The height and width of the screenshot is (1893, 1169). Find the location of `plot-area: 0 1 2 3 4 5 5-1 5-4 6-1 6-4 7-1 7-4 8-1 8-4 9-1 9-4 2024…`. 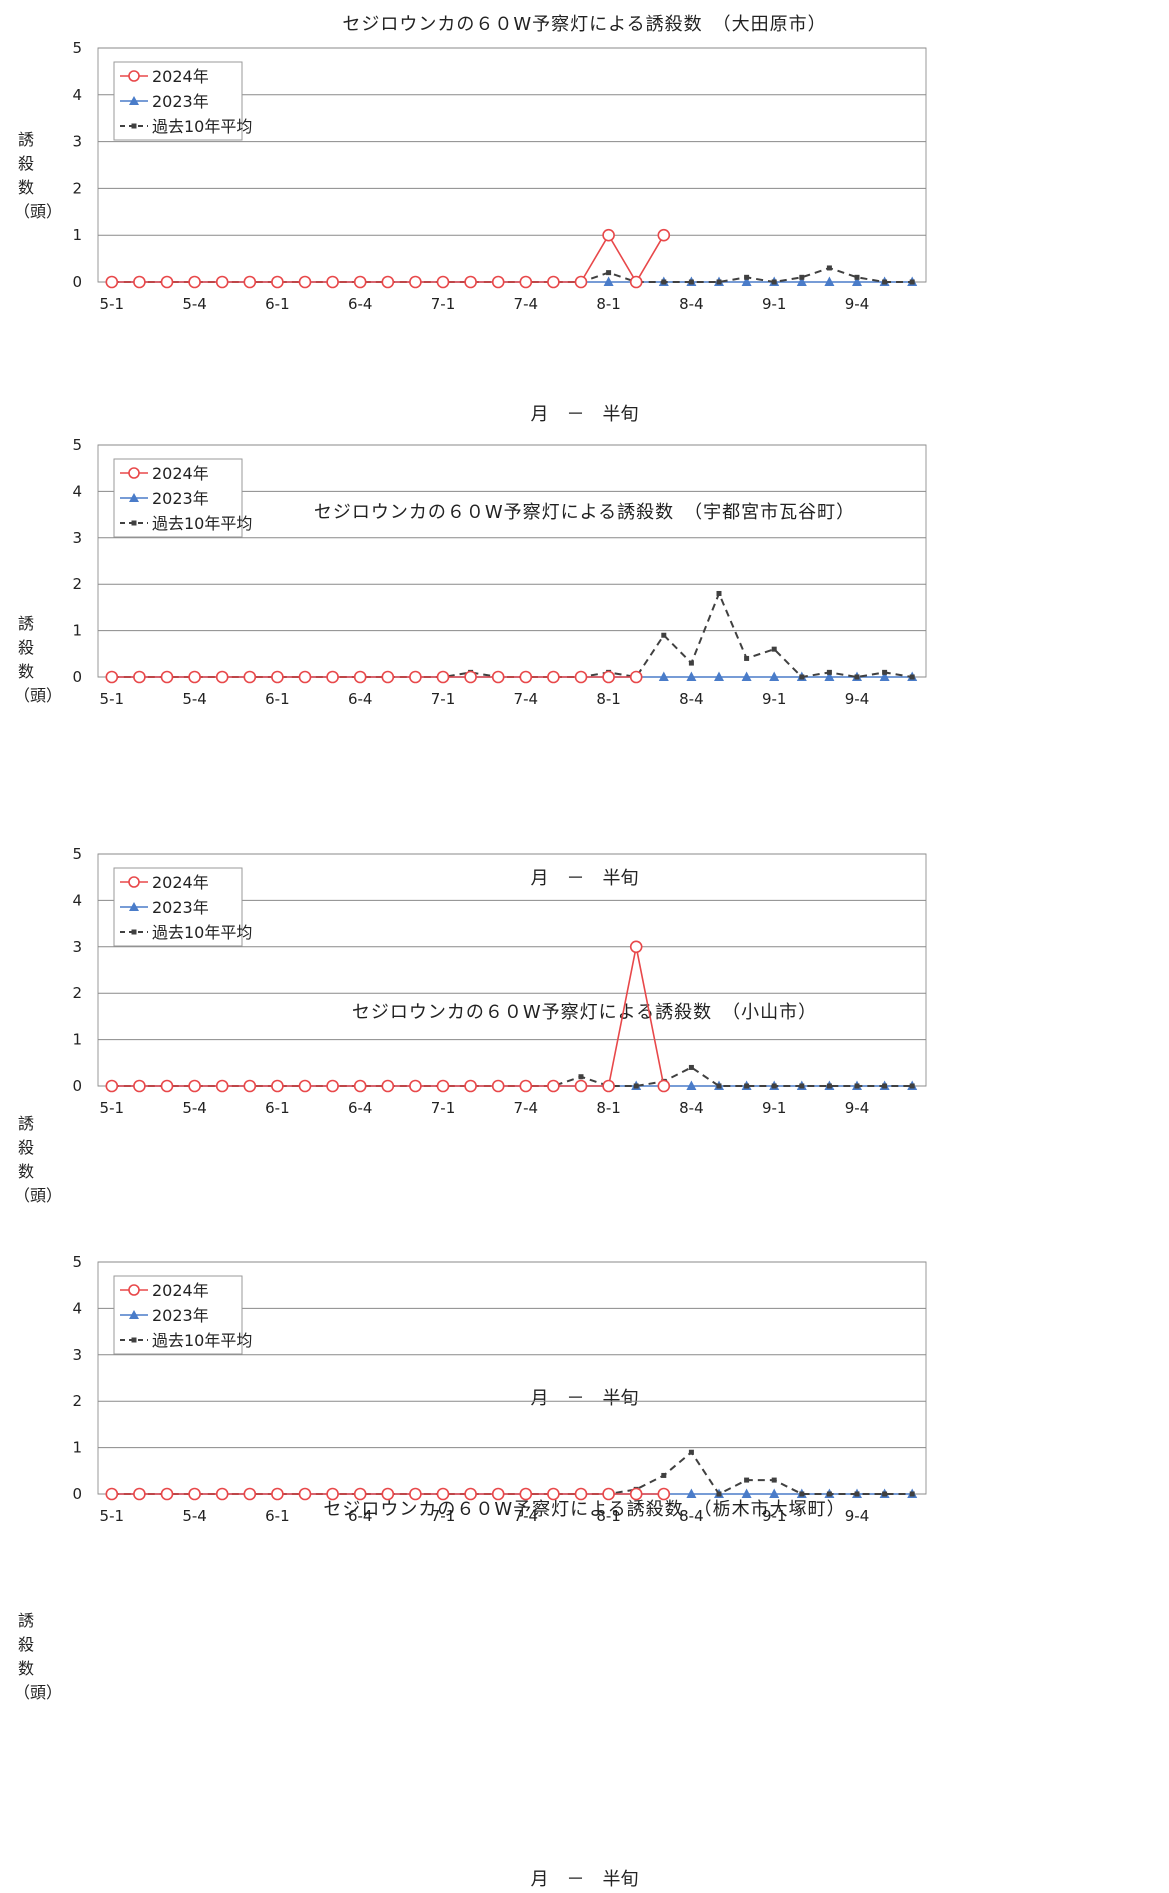

plot-area: 0 1 2 3 4 5 5-1 5-4 6-1 6-4 7-1 7-4 8-1 8-4 9-1 9-4 2024… is located at coordinates (499, 176).